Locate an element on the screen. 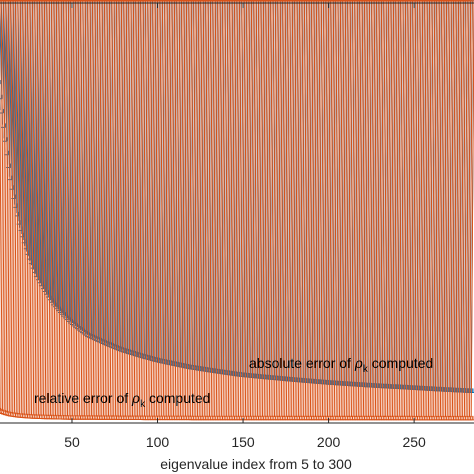 The width and height of the screenshot is (474, 474). annotation-absolute-main: absolute error of is located at coordinates (302, 363).